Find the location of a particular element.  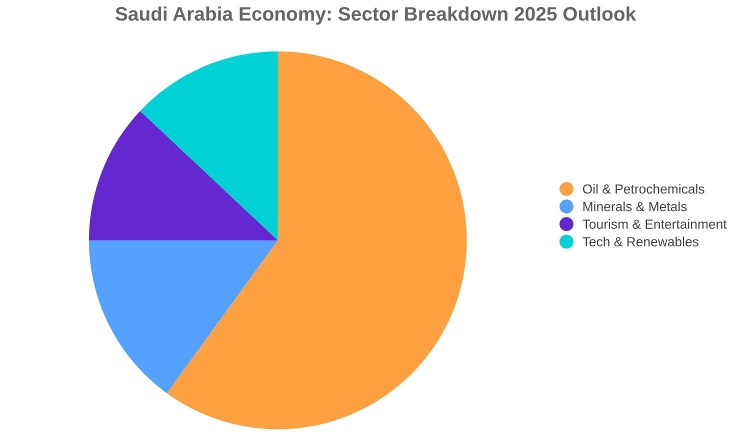

legend-label: Tech & Renewables is located at coordinates (640, 241).